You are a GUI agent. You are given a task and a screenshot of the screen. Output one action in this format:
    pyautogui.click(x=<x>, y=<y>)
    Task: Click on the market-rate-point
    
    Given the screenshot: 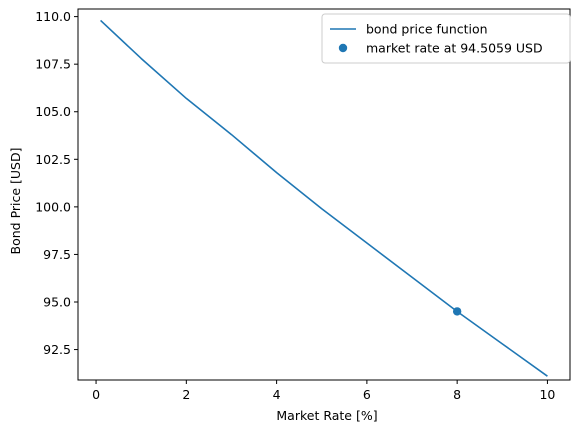 What is the action you would take?
    pyautogui.click(x=457, y=311)
    